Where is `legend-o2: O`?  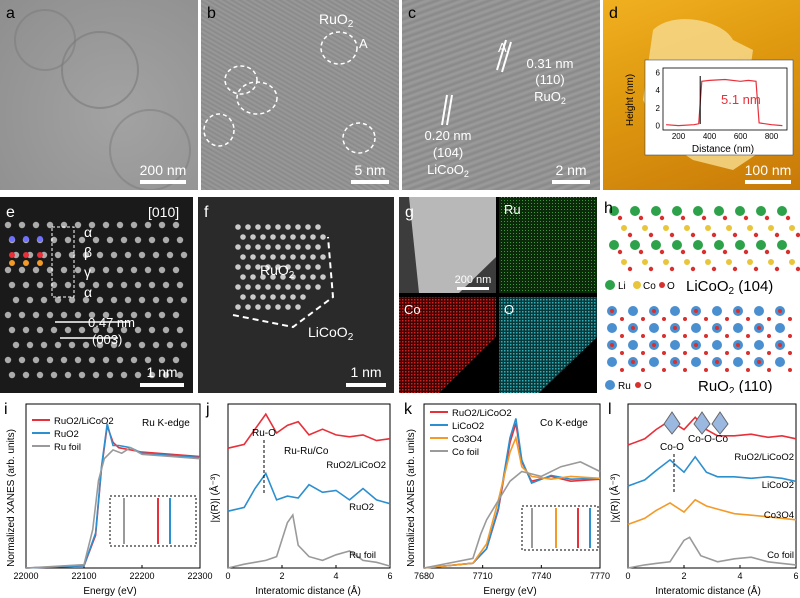 legend-o2: O is located at coordinates (648, 386).